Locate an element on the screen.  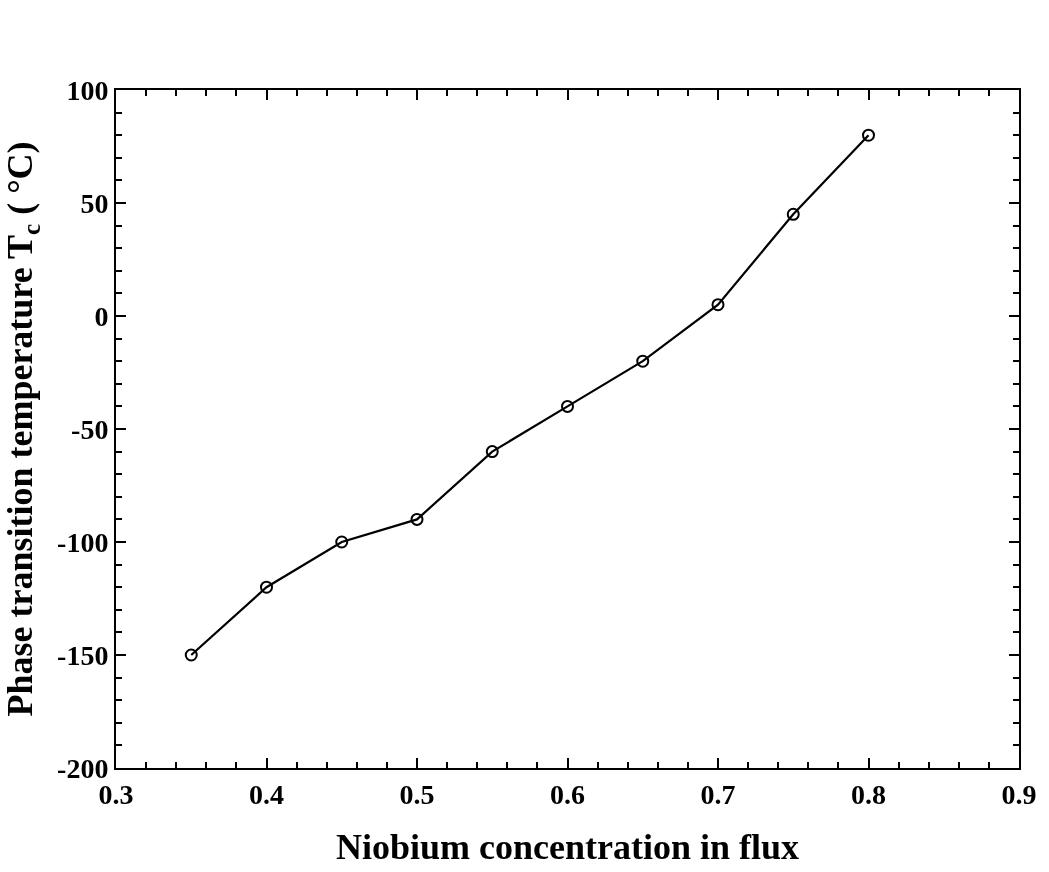
x-tick-label: 0.5 is located at coordinates (417, 794).